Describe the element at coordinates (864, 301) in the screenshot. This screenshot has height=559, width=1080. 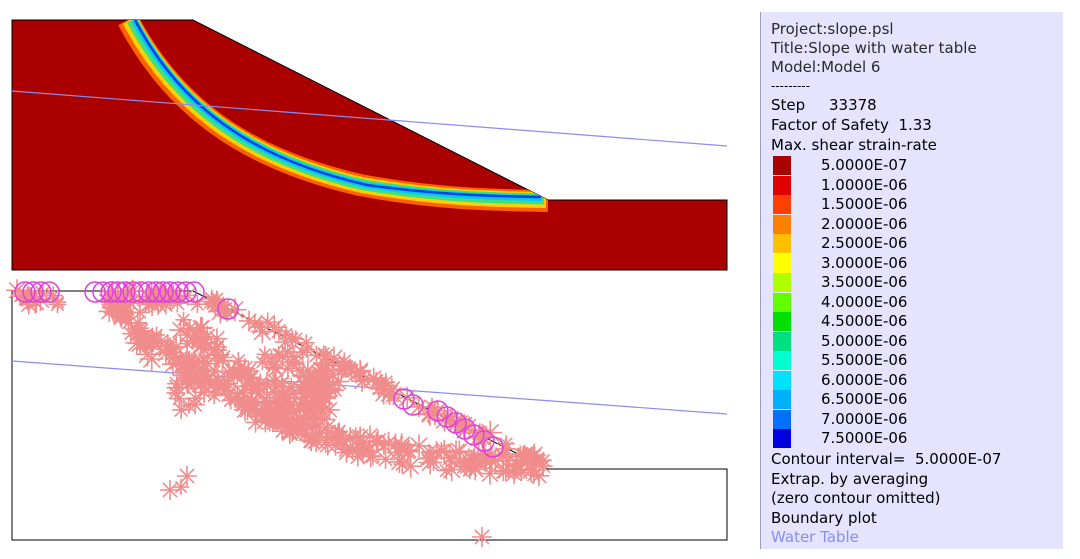
I see `level-label: 4.0000E-06` at that location.